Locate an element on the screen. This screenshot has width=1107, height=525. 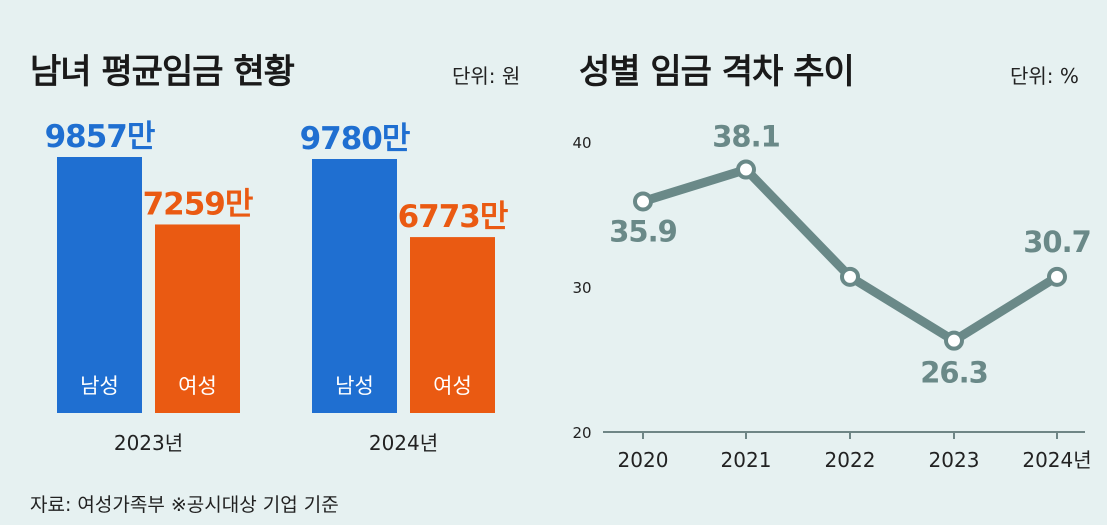
bar-female-2023 is located at coordinates (197, 318).